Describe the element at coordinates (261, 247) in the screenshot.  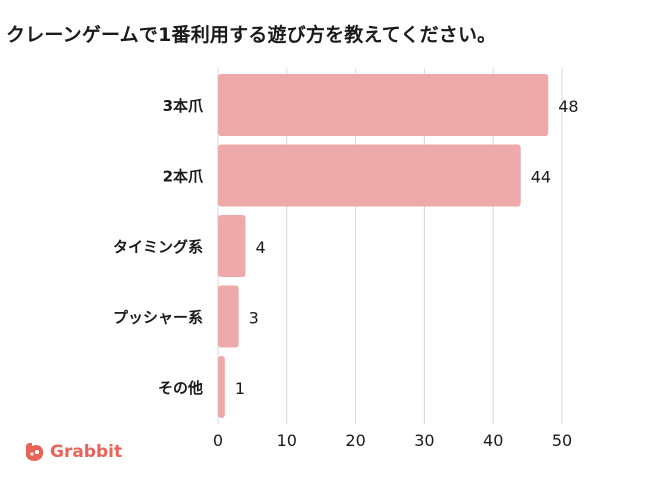
I see `data-label: 4` at that location.